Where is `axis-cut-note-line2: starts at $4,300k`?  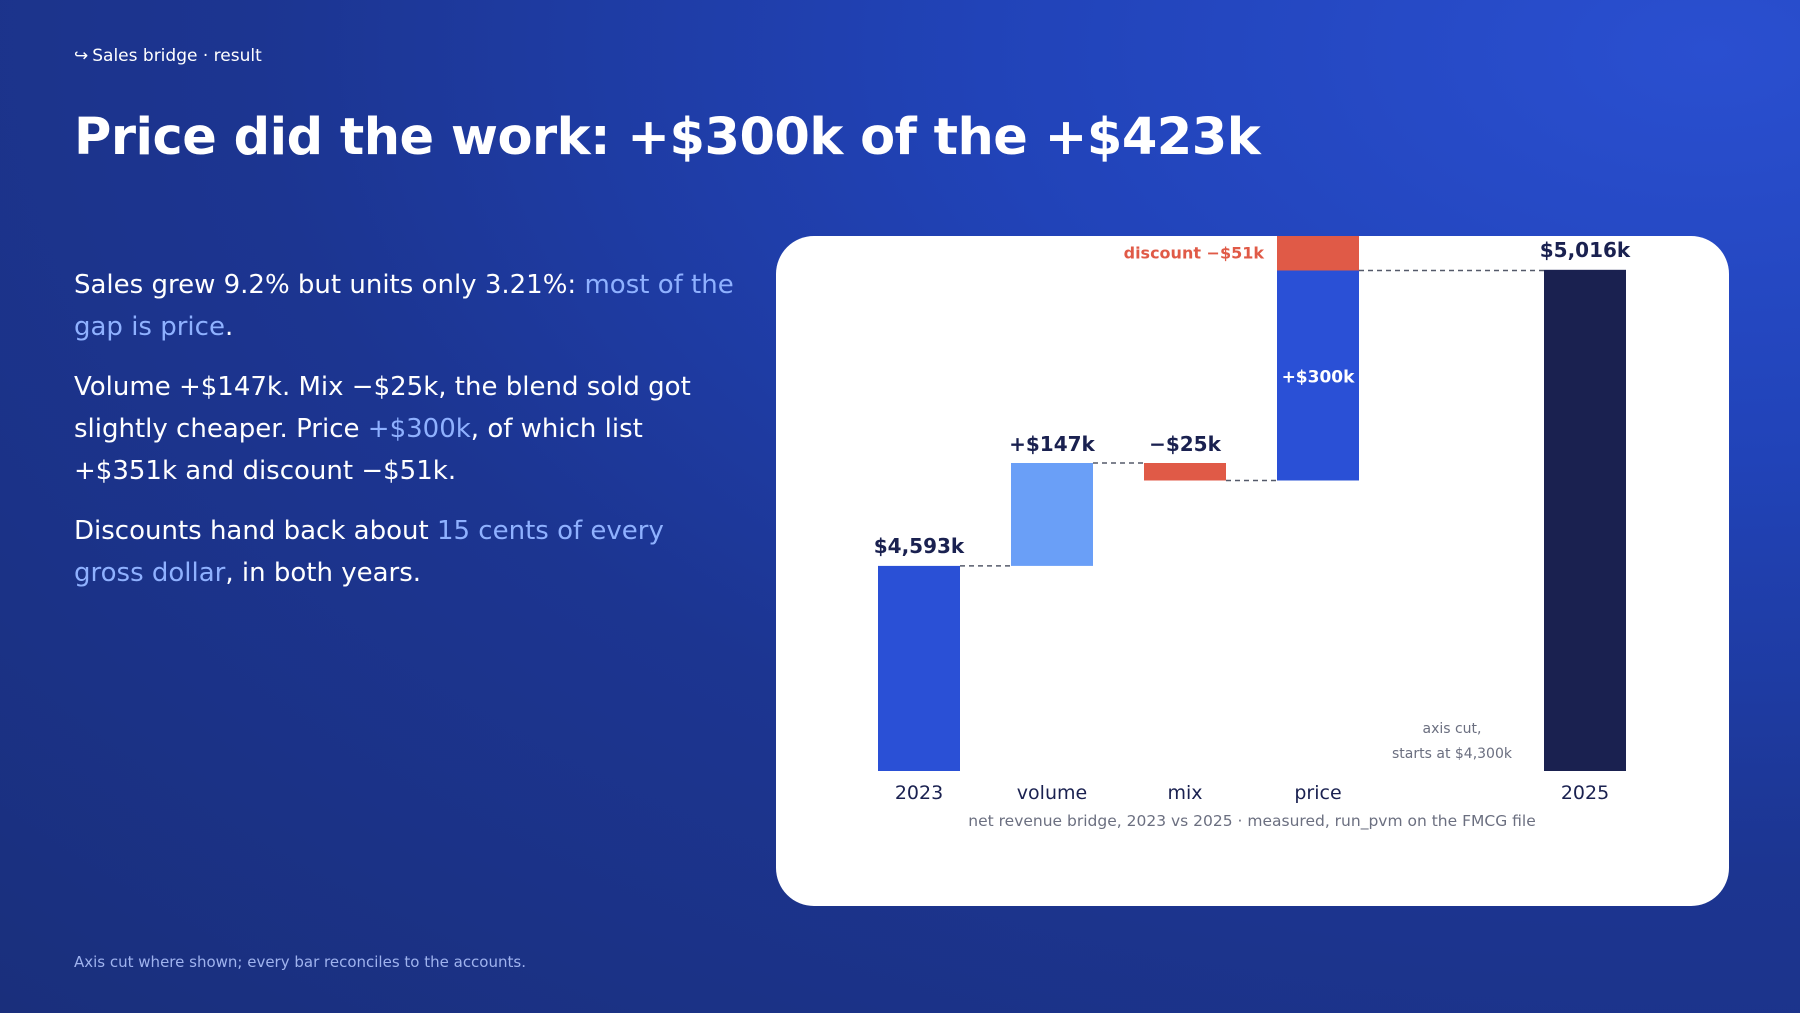 axis-cut-note-line2: starts at $4,300k is located at coordinates (1452, 754).